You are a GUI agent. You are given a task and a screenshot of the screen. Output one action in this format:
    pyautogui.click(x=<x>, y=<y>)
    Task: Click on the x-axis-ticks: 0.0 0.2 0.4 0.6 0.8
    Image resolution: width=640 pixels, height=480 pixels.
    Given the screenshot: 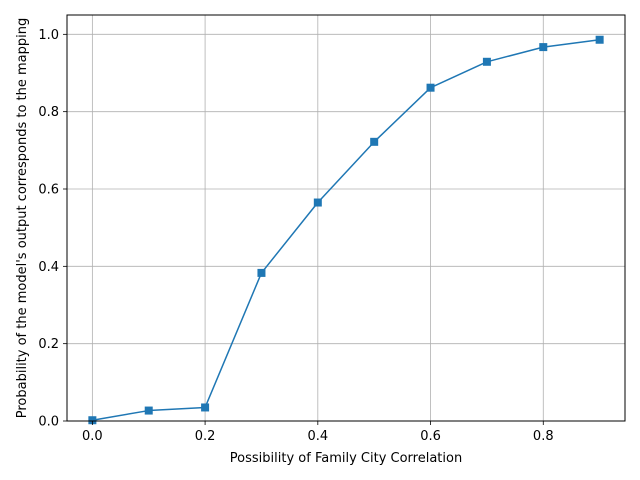 What is the action you would take?
    pyautogui.click(x=318, y=432)
    